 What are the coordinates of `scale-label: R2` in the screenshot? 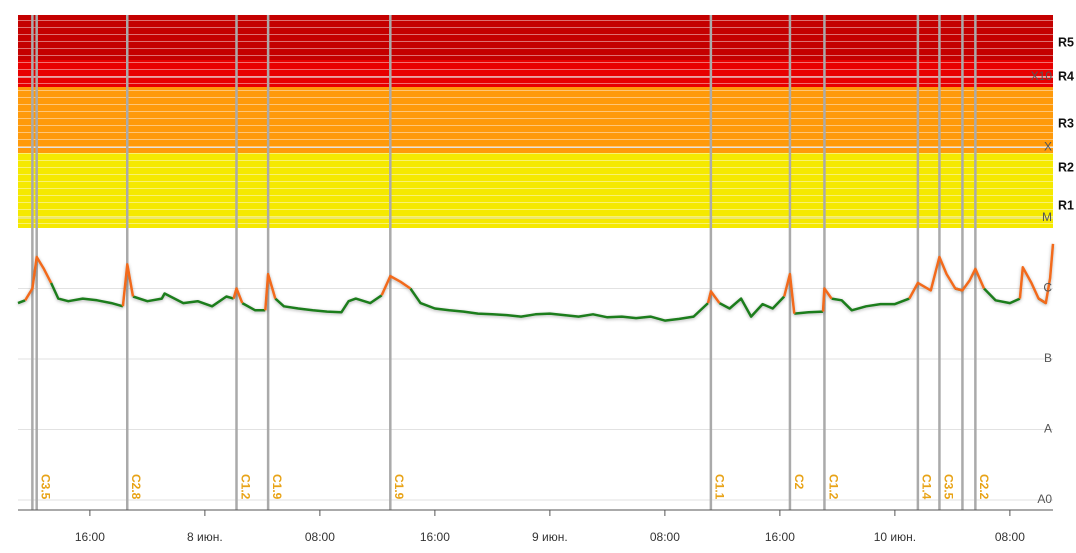 It's located at (1066, 167).